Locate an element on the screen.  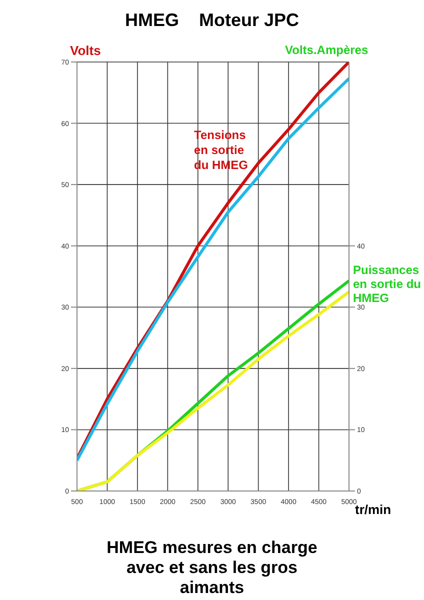
y-axis-title: Volts is located at coordinates (85, 50).